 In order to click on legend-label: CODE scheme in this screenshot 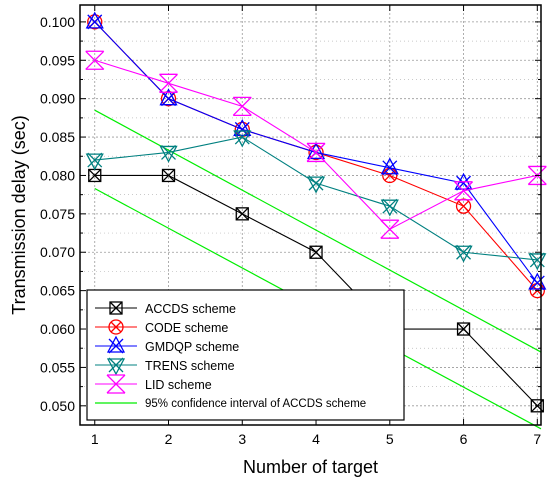, I will do `click(186, 328)`.